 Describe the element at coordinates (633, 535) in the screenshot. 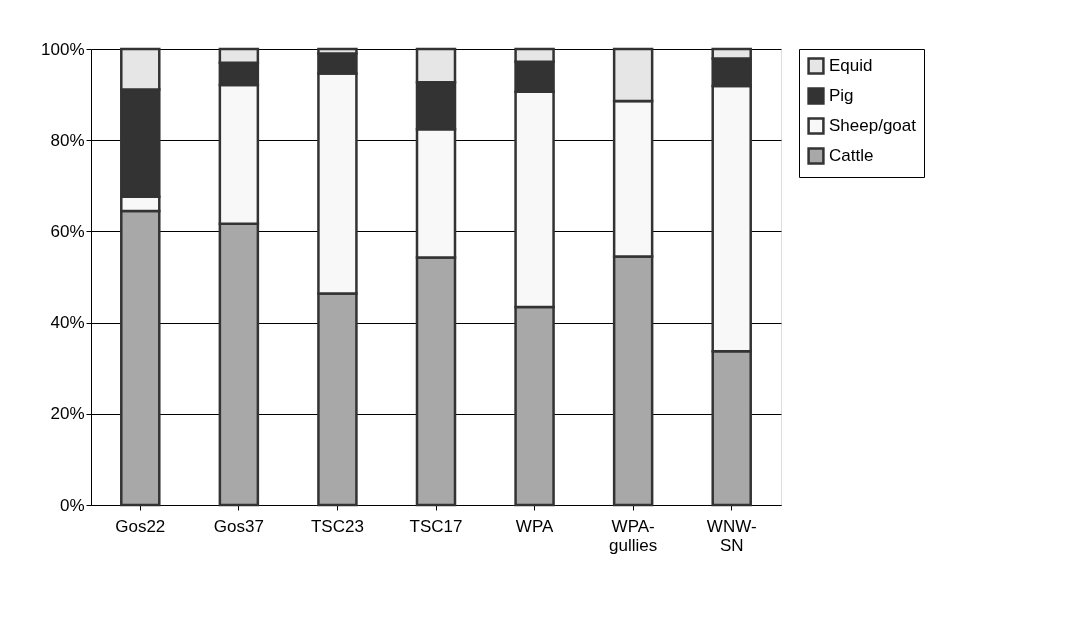

I see `x-tick-label: WPA-gullies` at that location.